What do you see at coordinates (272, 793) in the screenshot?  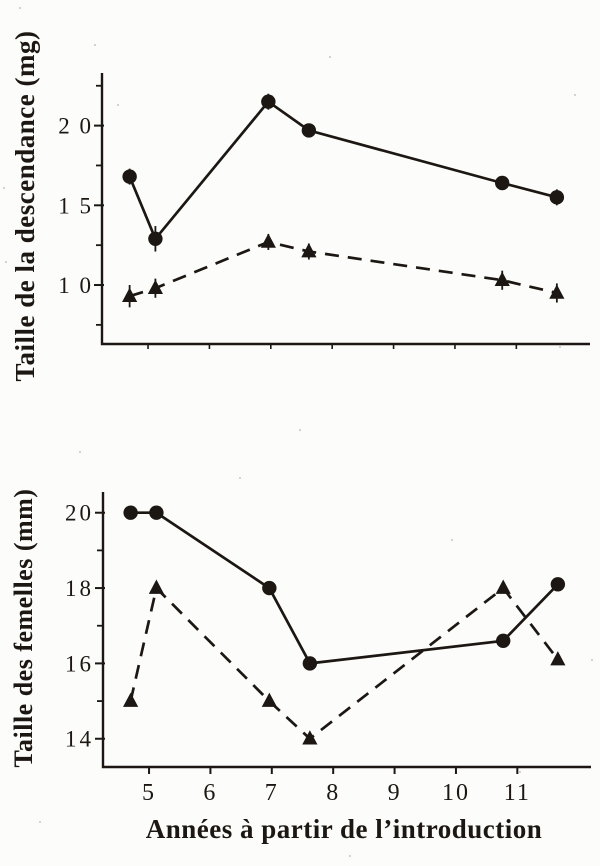 I see `x-tick-label: 7` at bounding box center [272, 793].